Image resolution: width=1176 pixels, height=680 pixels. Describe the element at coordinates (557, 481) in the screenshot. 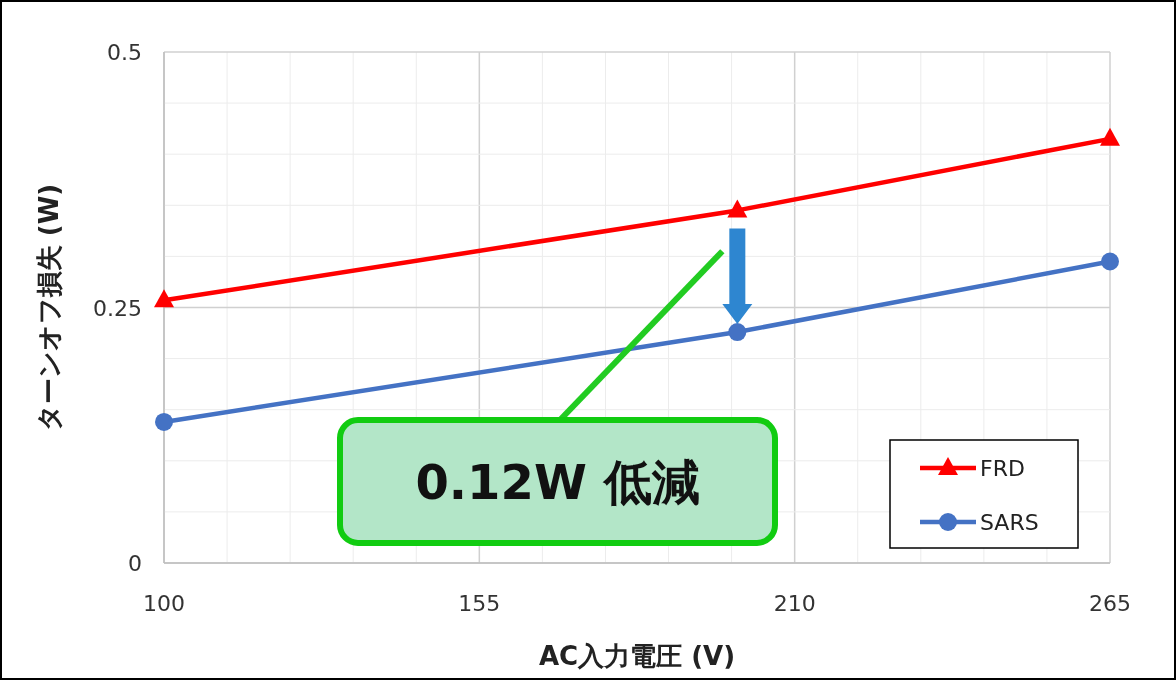

I see `annotation: 0.12W 低減` at that location.